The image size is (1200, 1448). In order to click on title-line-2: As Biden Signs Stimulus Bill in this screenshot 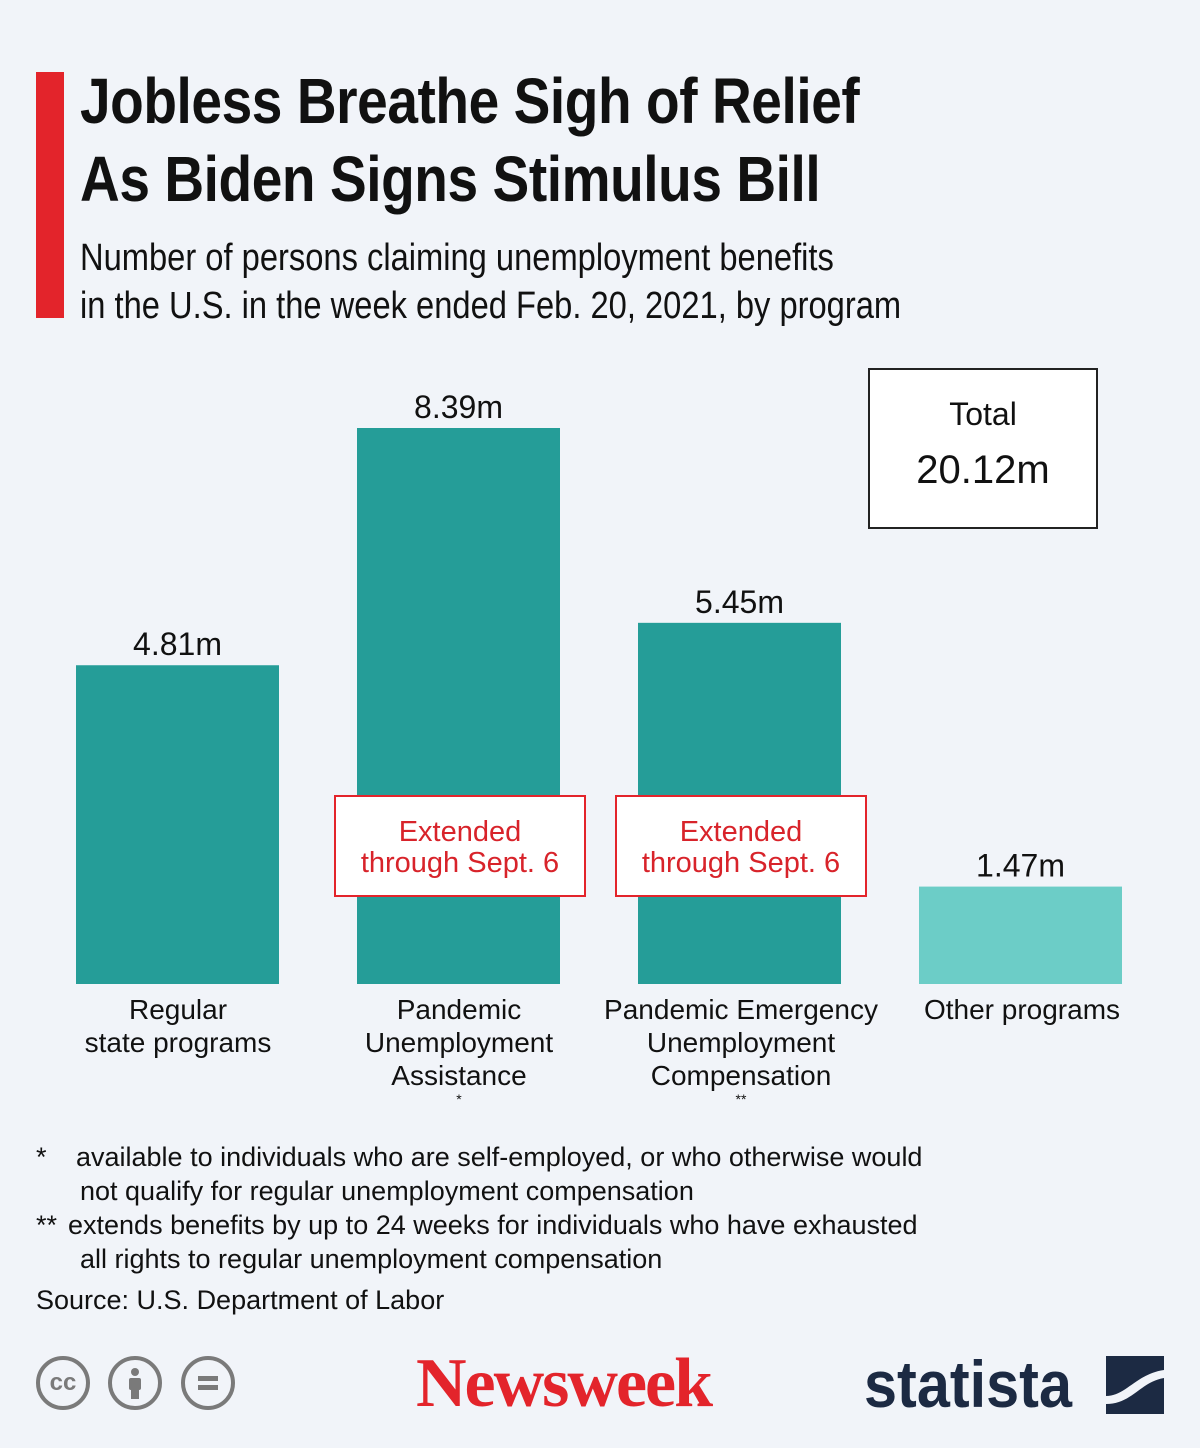, I will do `click(450, 179)`.